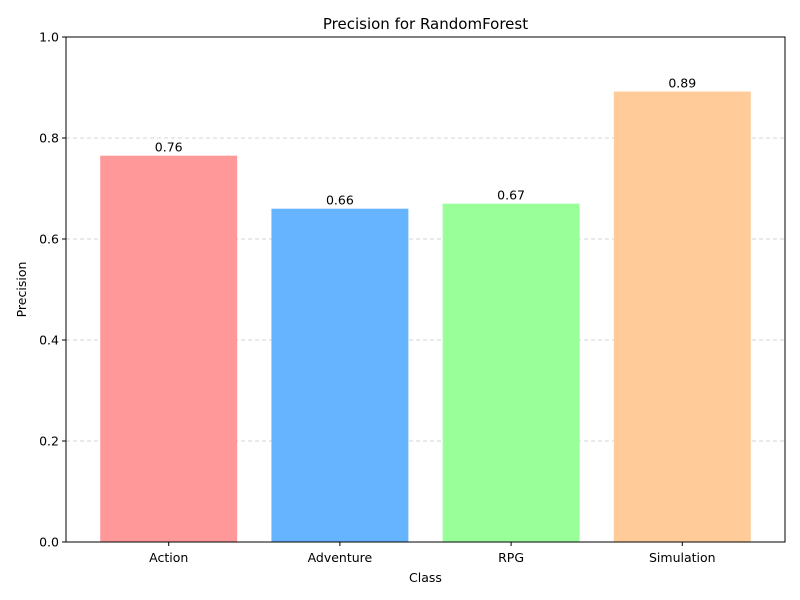  What do you see at coordinates (425, 24) in the screenshot?
I see `chart-title: Precision for RandomForest` at bounding box center [425, 24].